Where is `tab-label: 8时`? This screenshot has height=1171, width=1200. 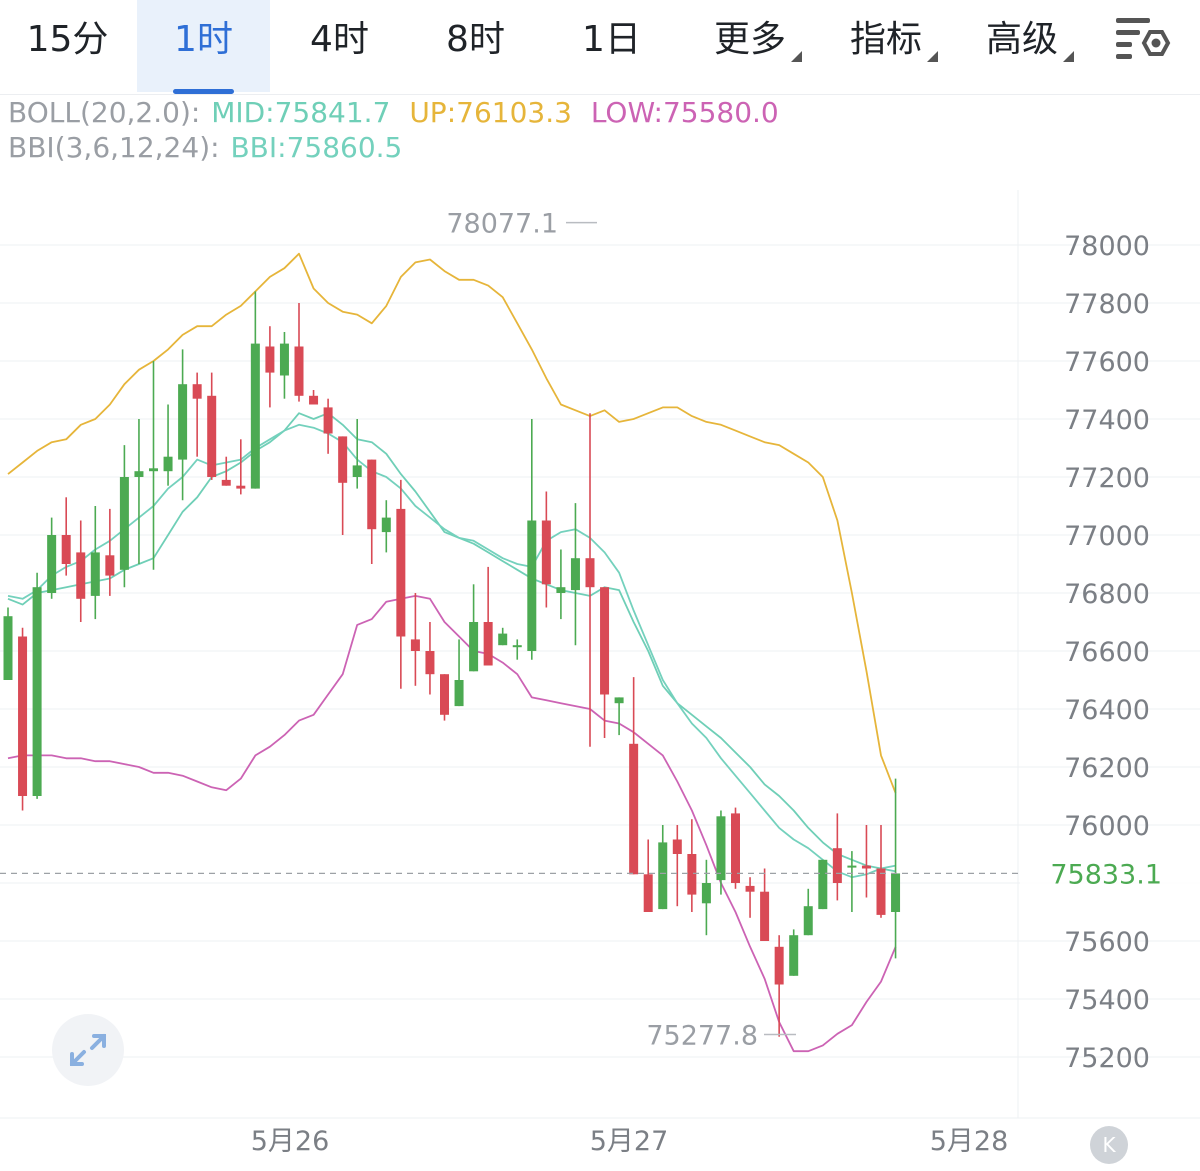
tab-label: 8时 is located at coordinates (475, 39).